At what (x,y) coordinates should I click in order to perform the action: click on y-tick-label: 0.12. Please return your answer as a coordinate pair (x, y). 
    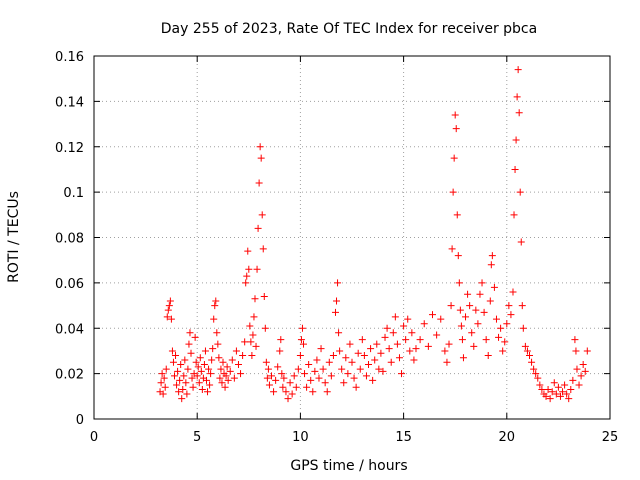
    Looking at the image, I should click on (69, 148).